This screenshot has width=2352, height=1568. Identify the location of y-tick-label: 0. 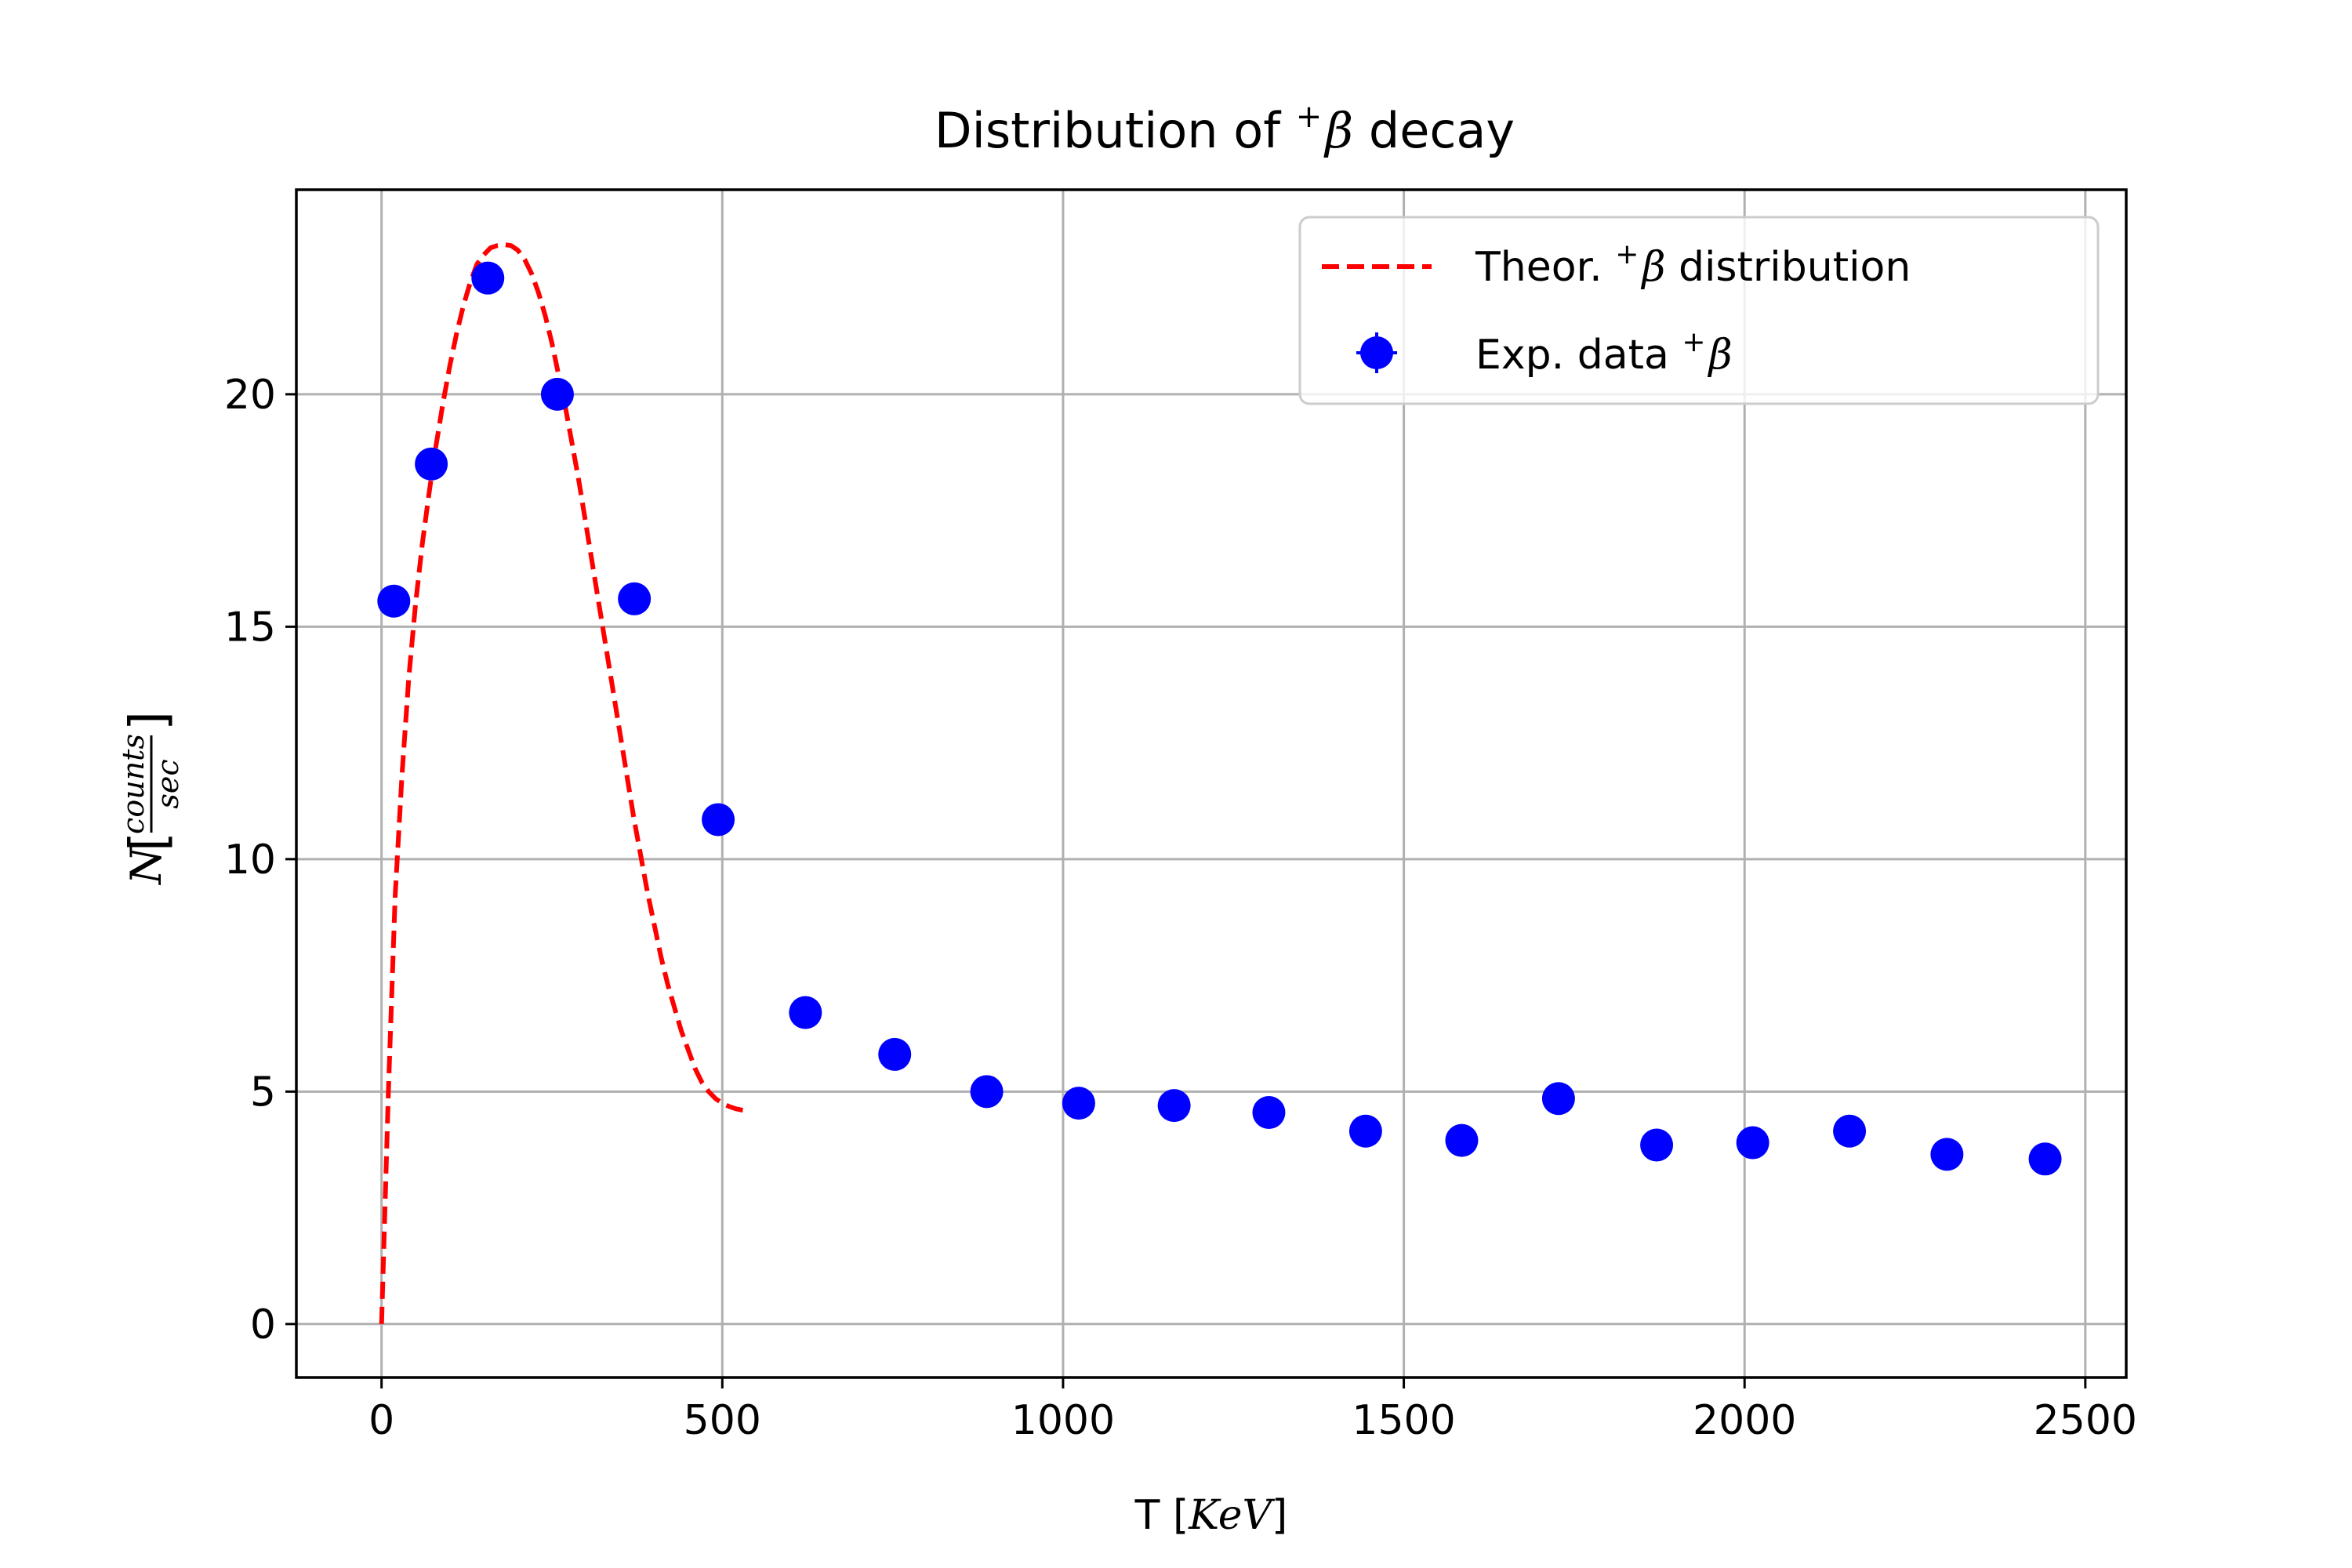
(263, 1324).